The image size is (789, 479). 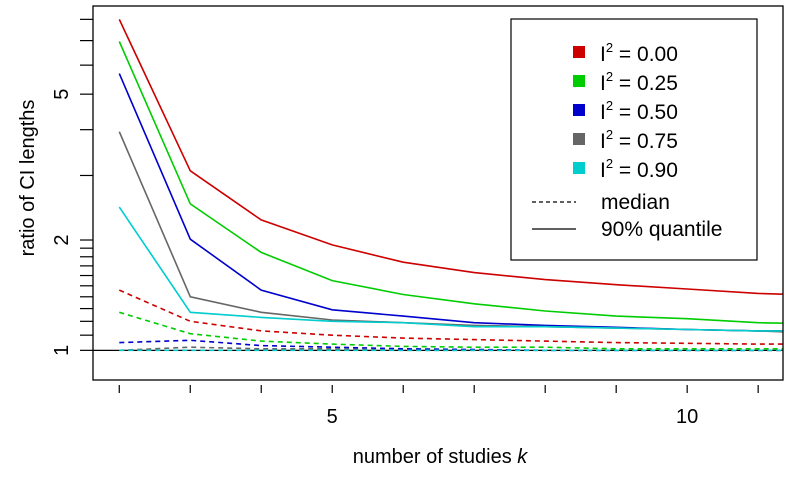 What do you see at coordinates (62, 239) in the screenshot?
I see `y-tick-label: 2` at bounding box center [62, 239].